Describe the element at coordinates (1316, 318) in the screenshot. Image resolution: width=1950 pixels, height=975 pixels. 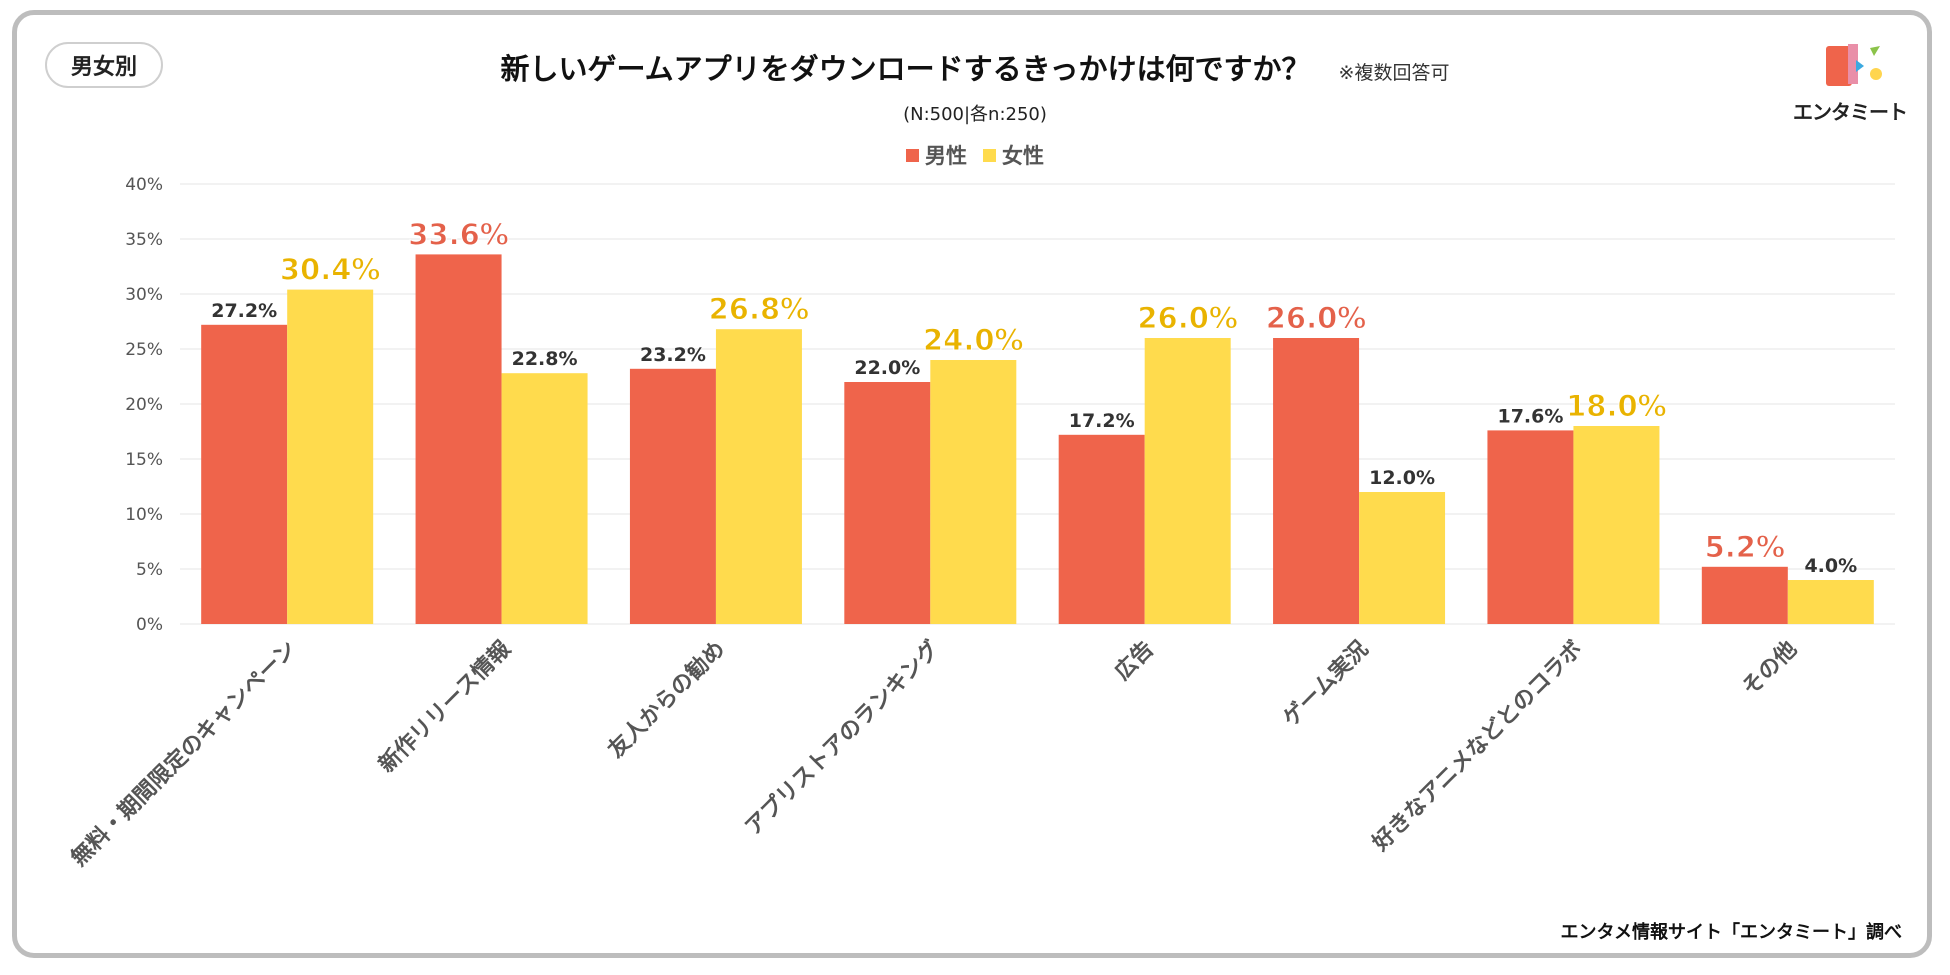
I see `data-label-male: 26.0%` at that location.